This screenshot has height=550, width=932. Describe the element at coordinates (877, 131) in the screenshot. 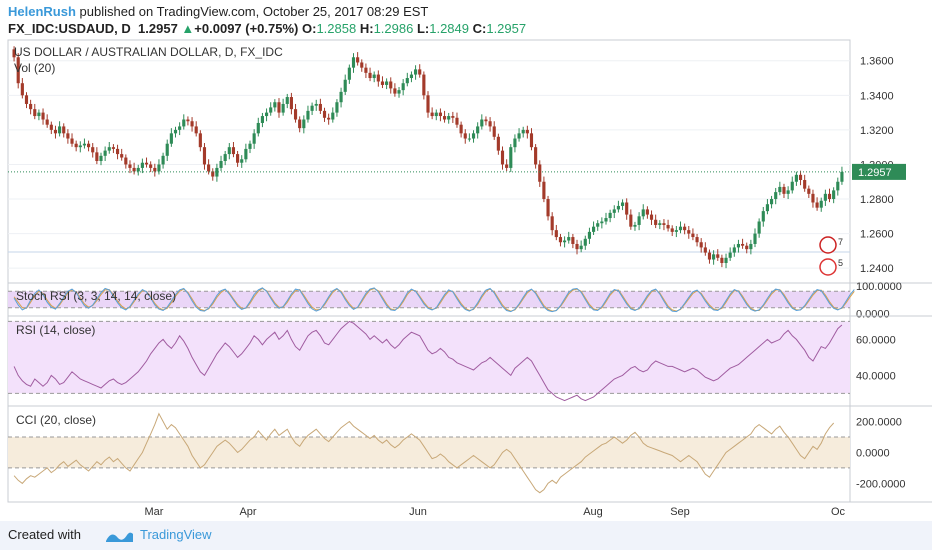

I see `price-axis-tick: 1.3200` at that location.